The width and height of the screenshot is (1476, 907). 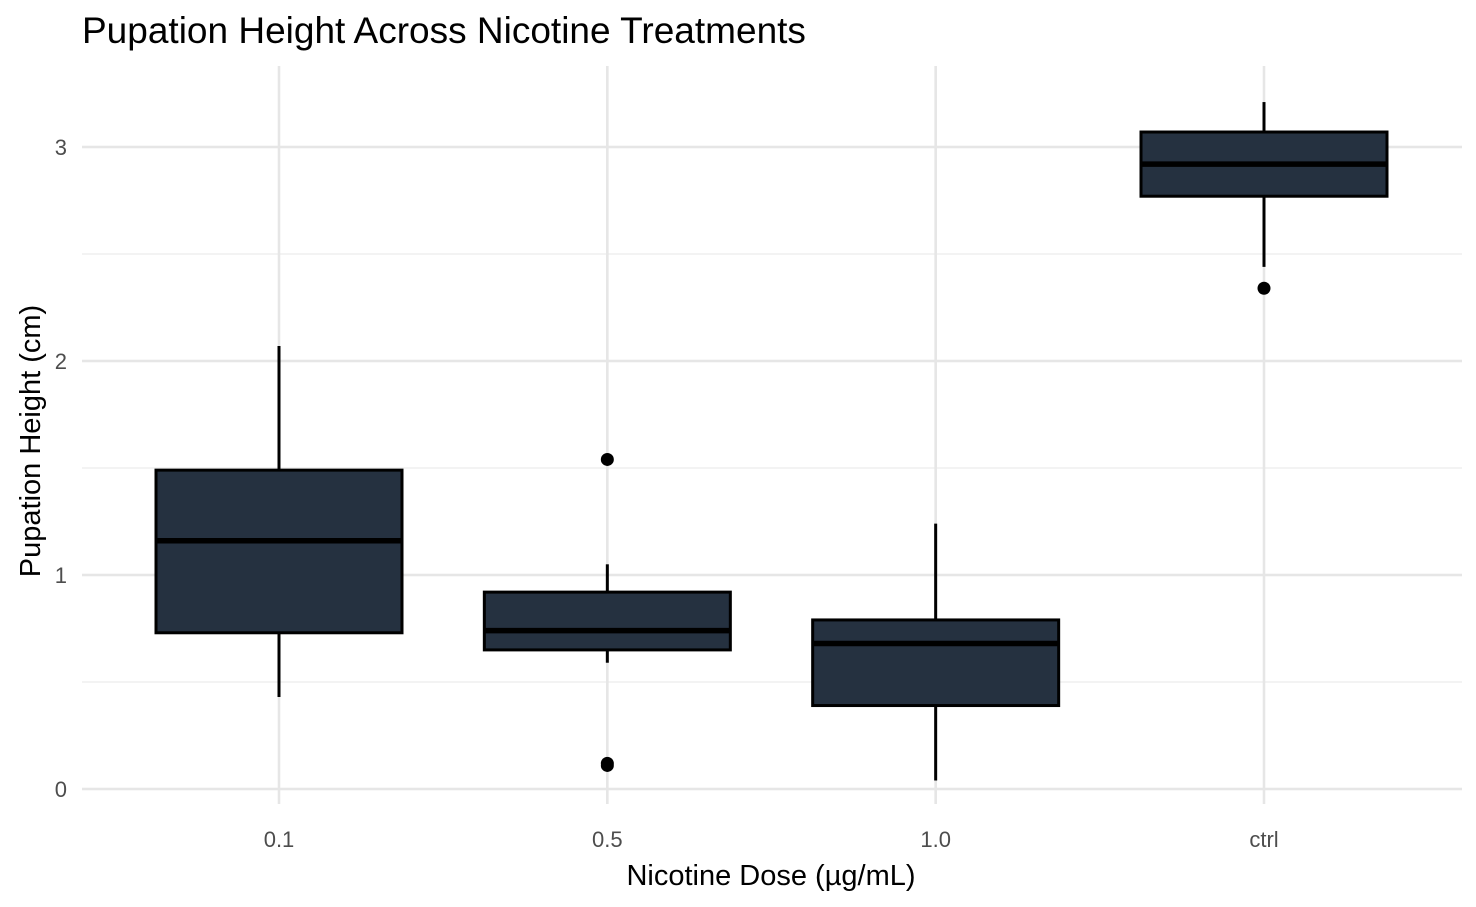 I want to click on x-tick-label: 0.5, so click(x=607, y=839).